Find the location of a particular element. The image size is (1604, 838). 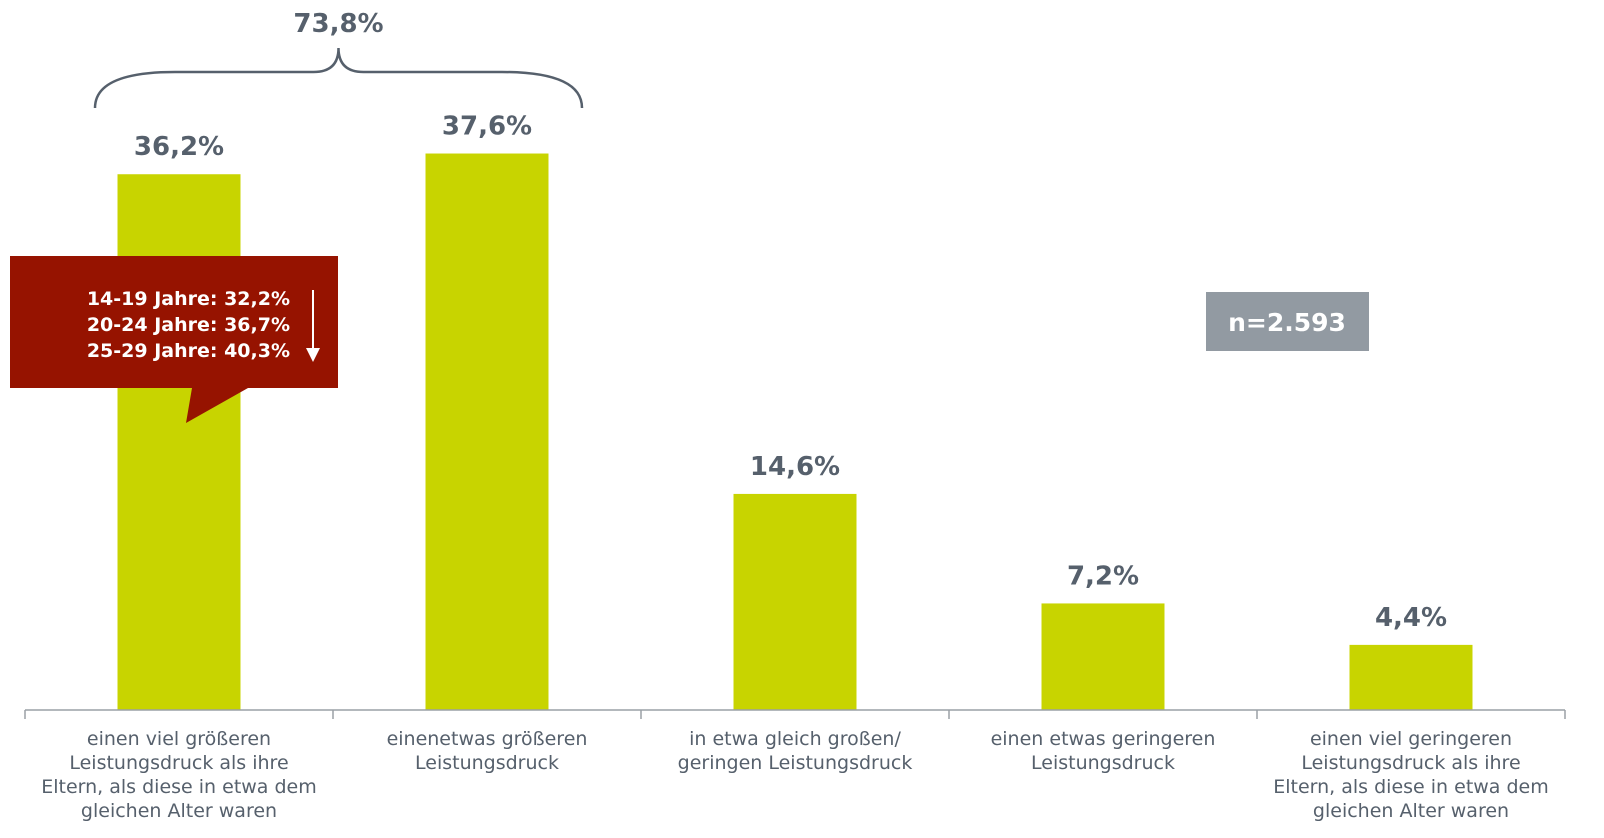

bracket-total-label: 73,8% is located at coordinates (338, 24).